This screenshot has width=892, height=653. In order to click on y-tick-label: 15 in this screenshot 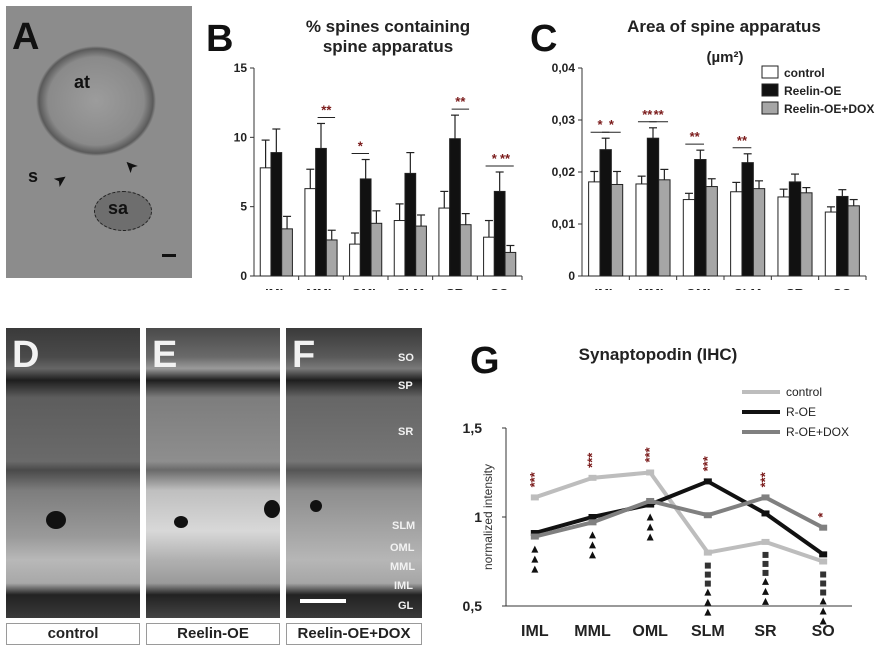, I will do `click(241, 68)`.